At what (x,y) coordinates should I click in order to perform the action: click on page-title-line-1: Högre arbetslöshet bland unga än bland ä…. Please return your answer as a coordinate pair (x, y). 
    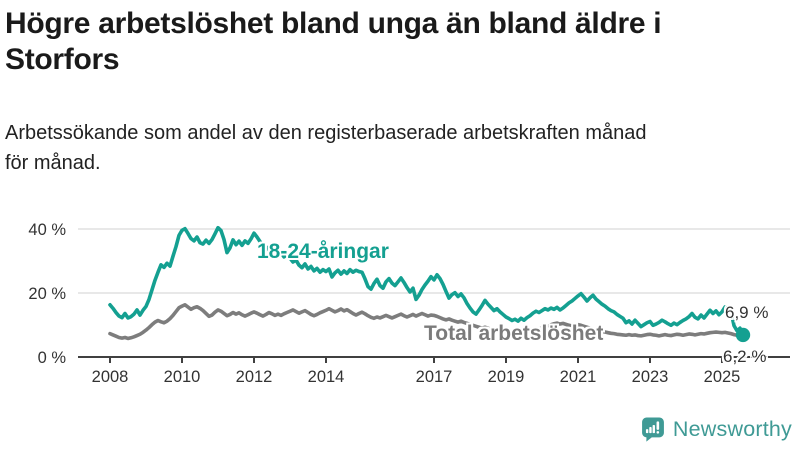
    Looking at the image, I should click on (333, 23).